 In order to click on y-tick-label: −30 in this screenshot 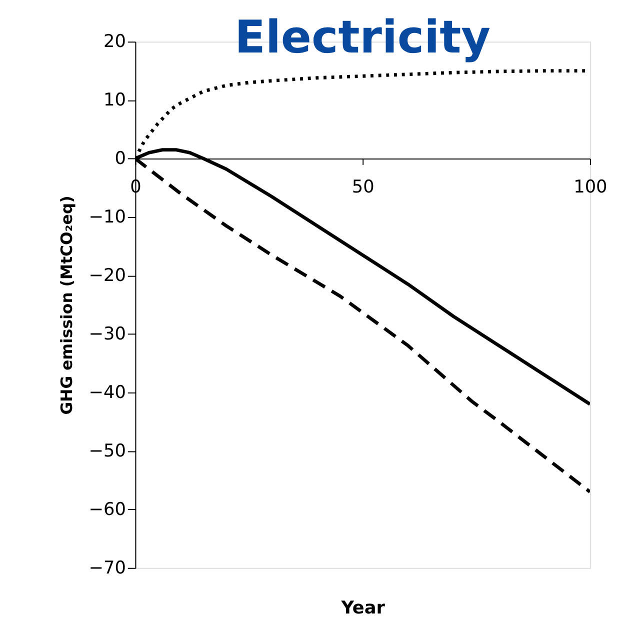, I will do `click(107, 334)`.